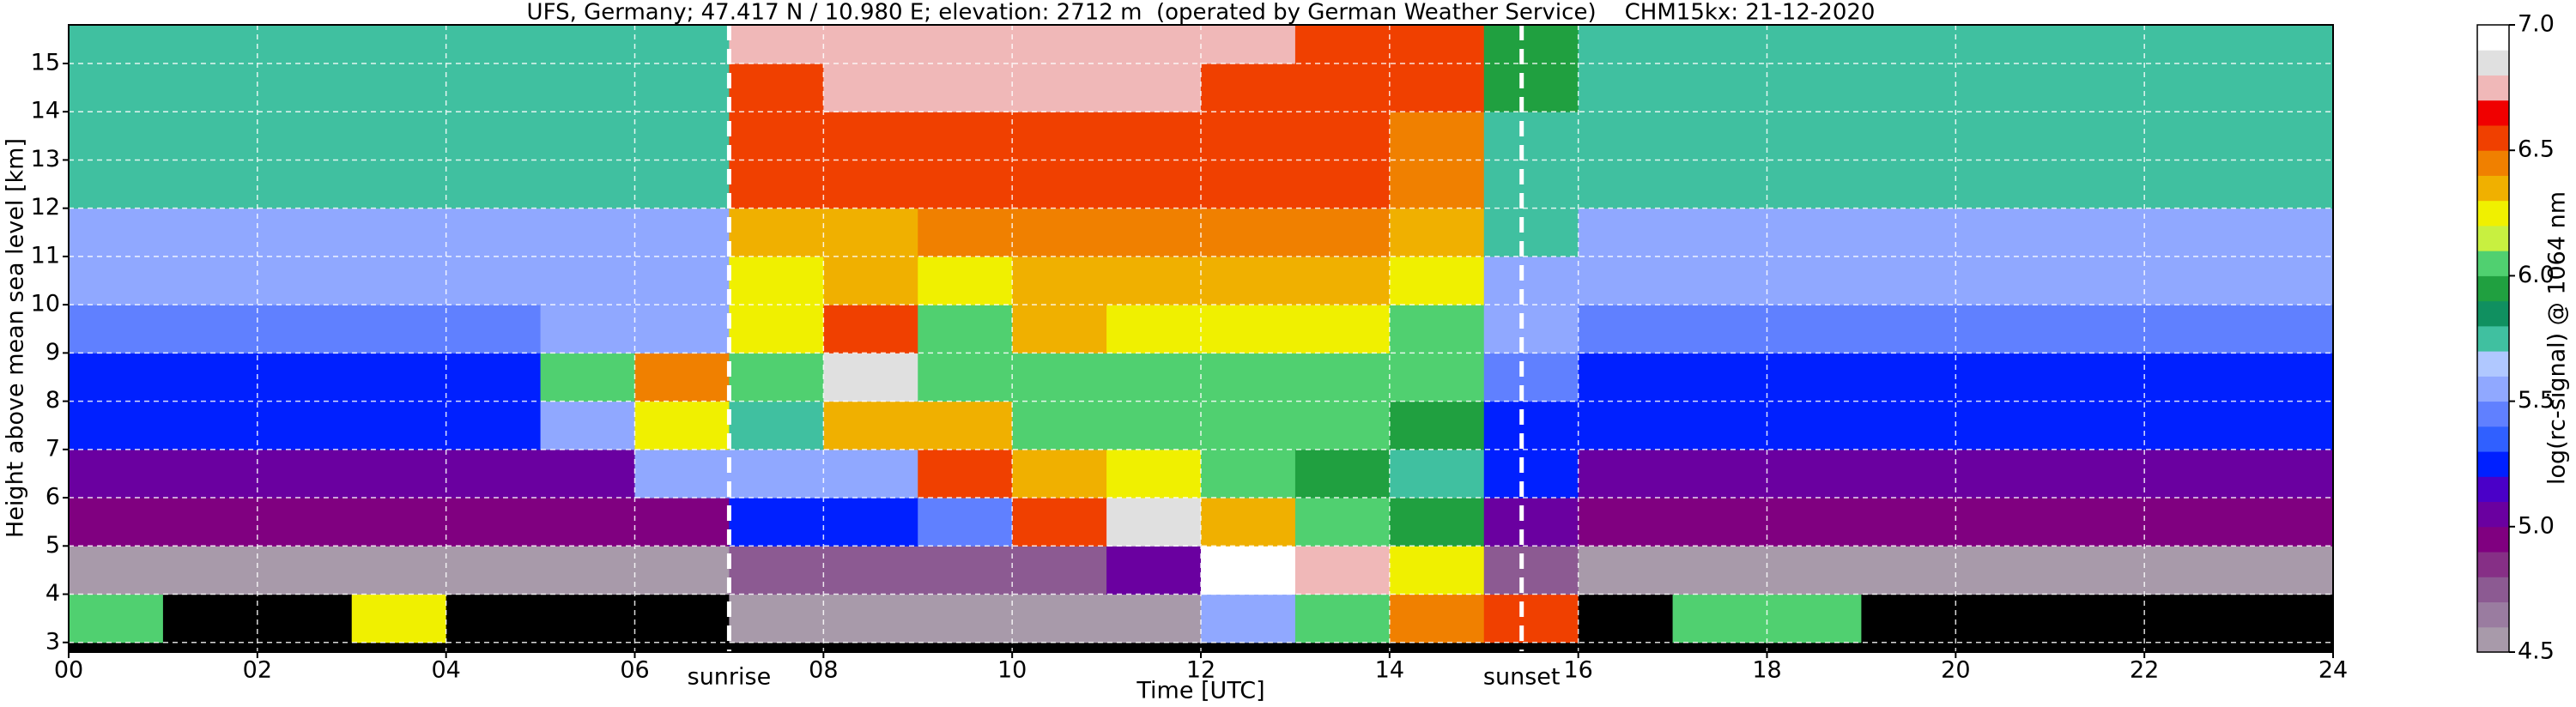 This screenshot has height=707, width=2576. Describe the element at coordinates (445, 670) in the screenshot. I see `x-tick-label: 04` at that location.